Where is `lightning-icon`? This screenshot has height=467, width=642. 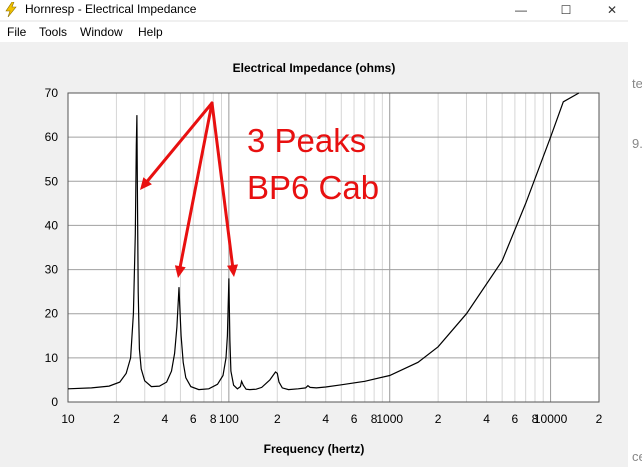 lightning-icon is located at coordinates (11, 9).